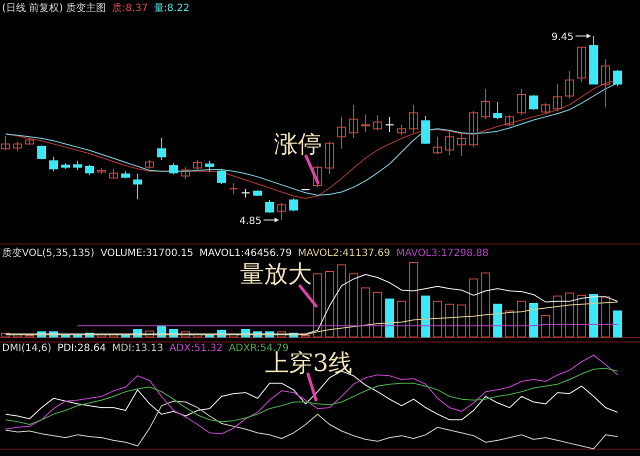  What do you see at coordinates (54, 8) in the screenshot?
I see `chart-title: (日线 前复权) 质变主图` at bounding box center [54, 8].